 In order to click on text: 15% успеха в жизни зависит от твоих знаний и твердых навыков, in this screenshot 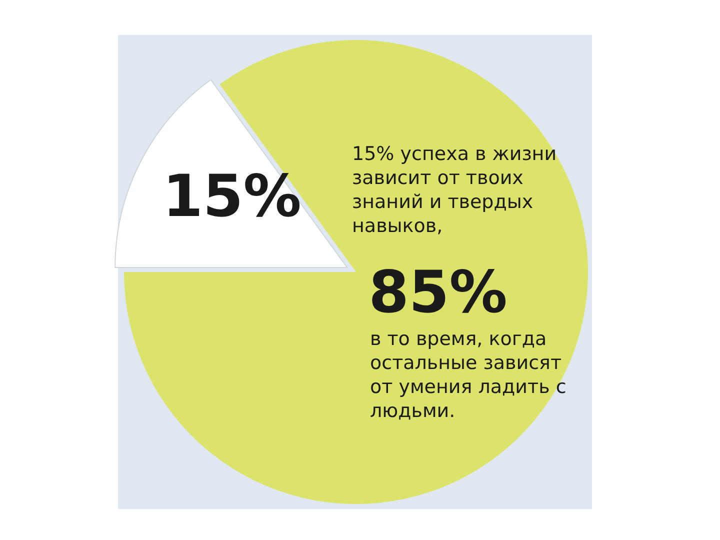, I will do `click(454, 190)`.